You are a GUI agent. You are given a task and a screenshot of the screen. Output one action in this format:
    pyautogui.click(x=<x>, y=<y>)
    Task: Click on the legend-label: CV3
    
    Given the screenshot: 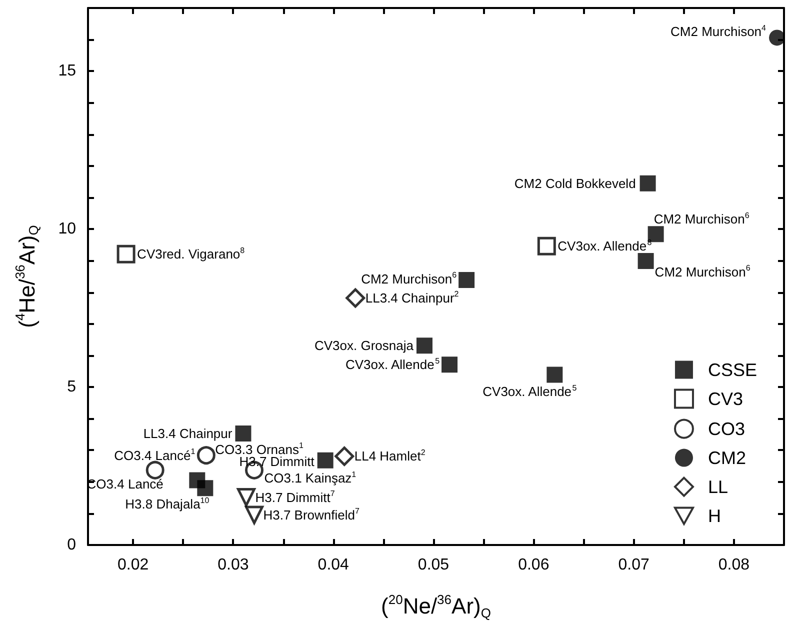 What is the action you would take?
    pyautogui.click(x=725, y=398)
    